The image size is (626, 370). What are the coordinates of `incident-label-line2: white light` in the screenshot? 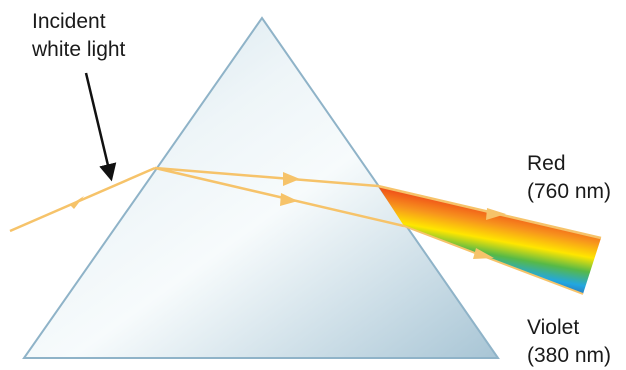 It's located at (79, 49).